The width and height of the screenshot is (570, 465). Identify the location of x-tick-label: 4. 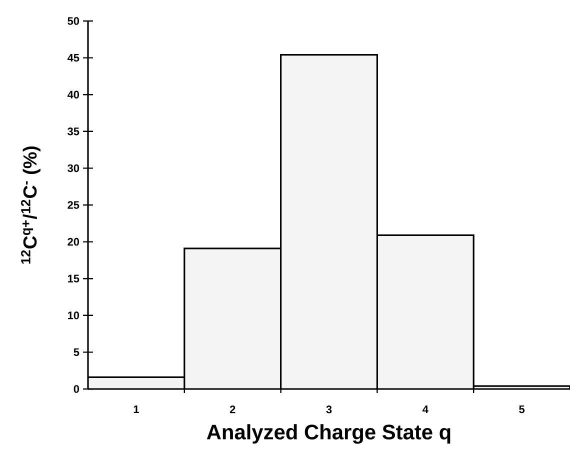
(425, 410).